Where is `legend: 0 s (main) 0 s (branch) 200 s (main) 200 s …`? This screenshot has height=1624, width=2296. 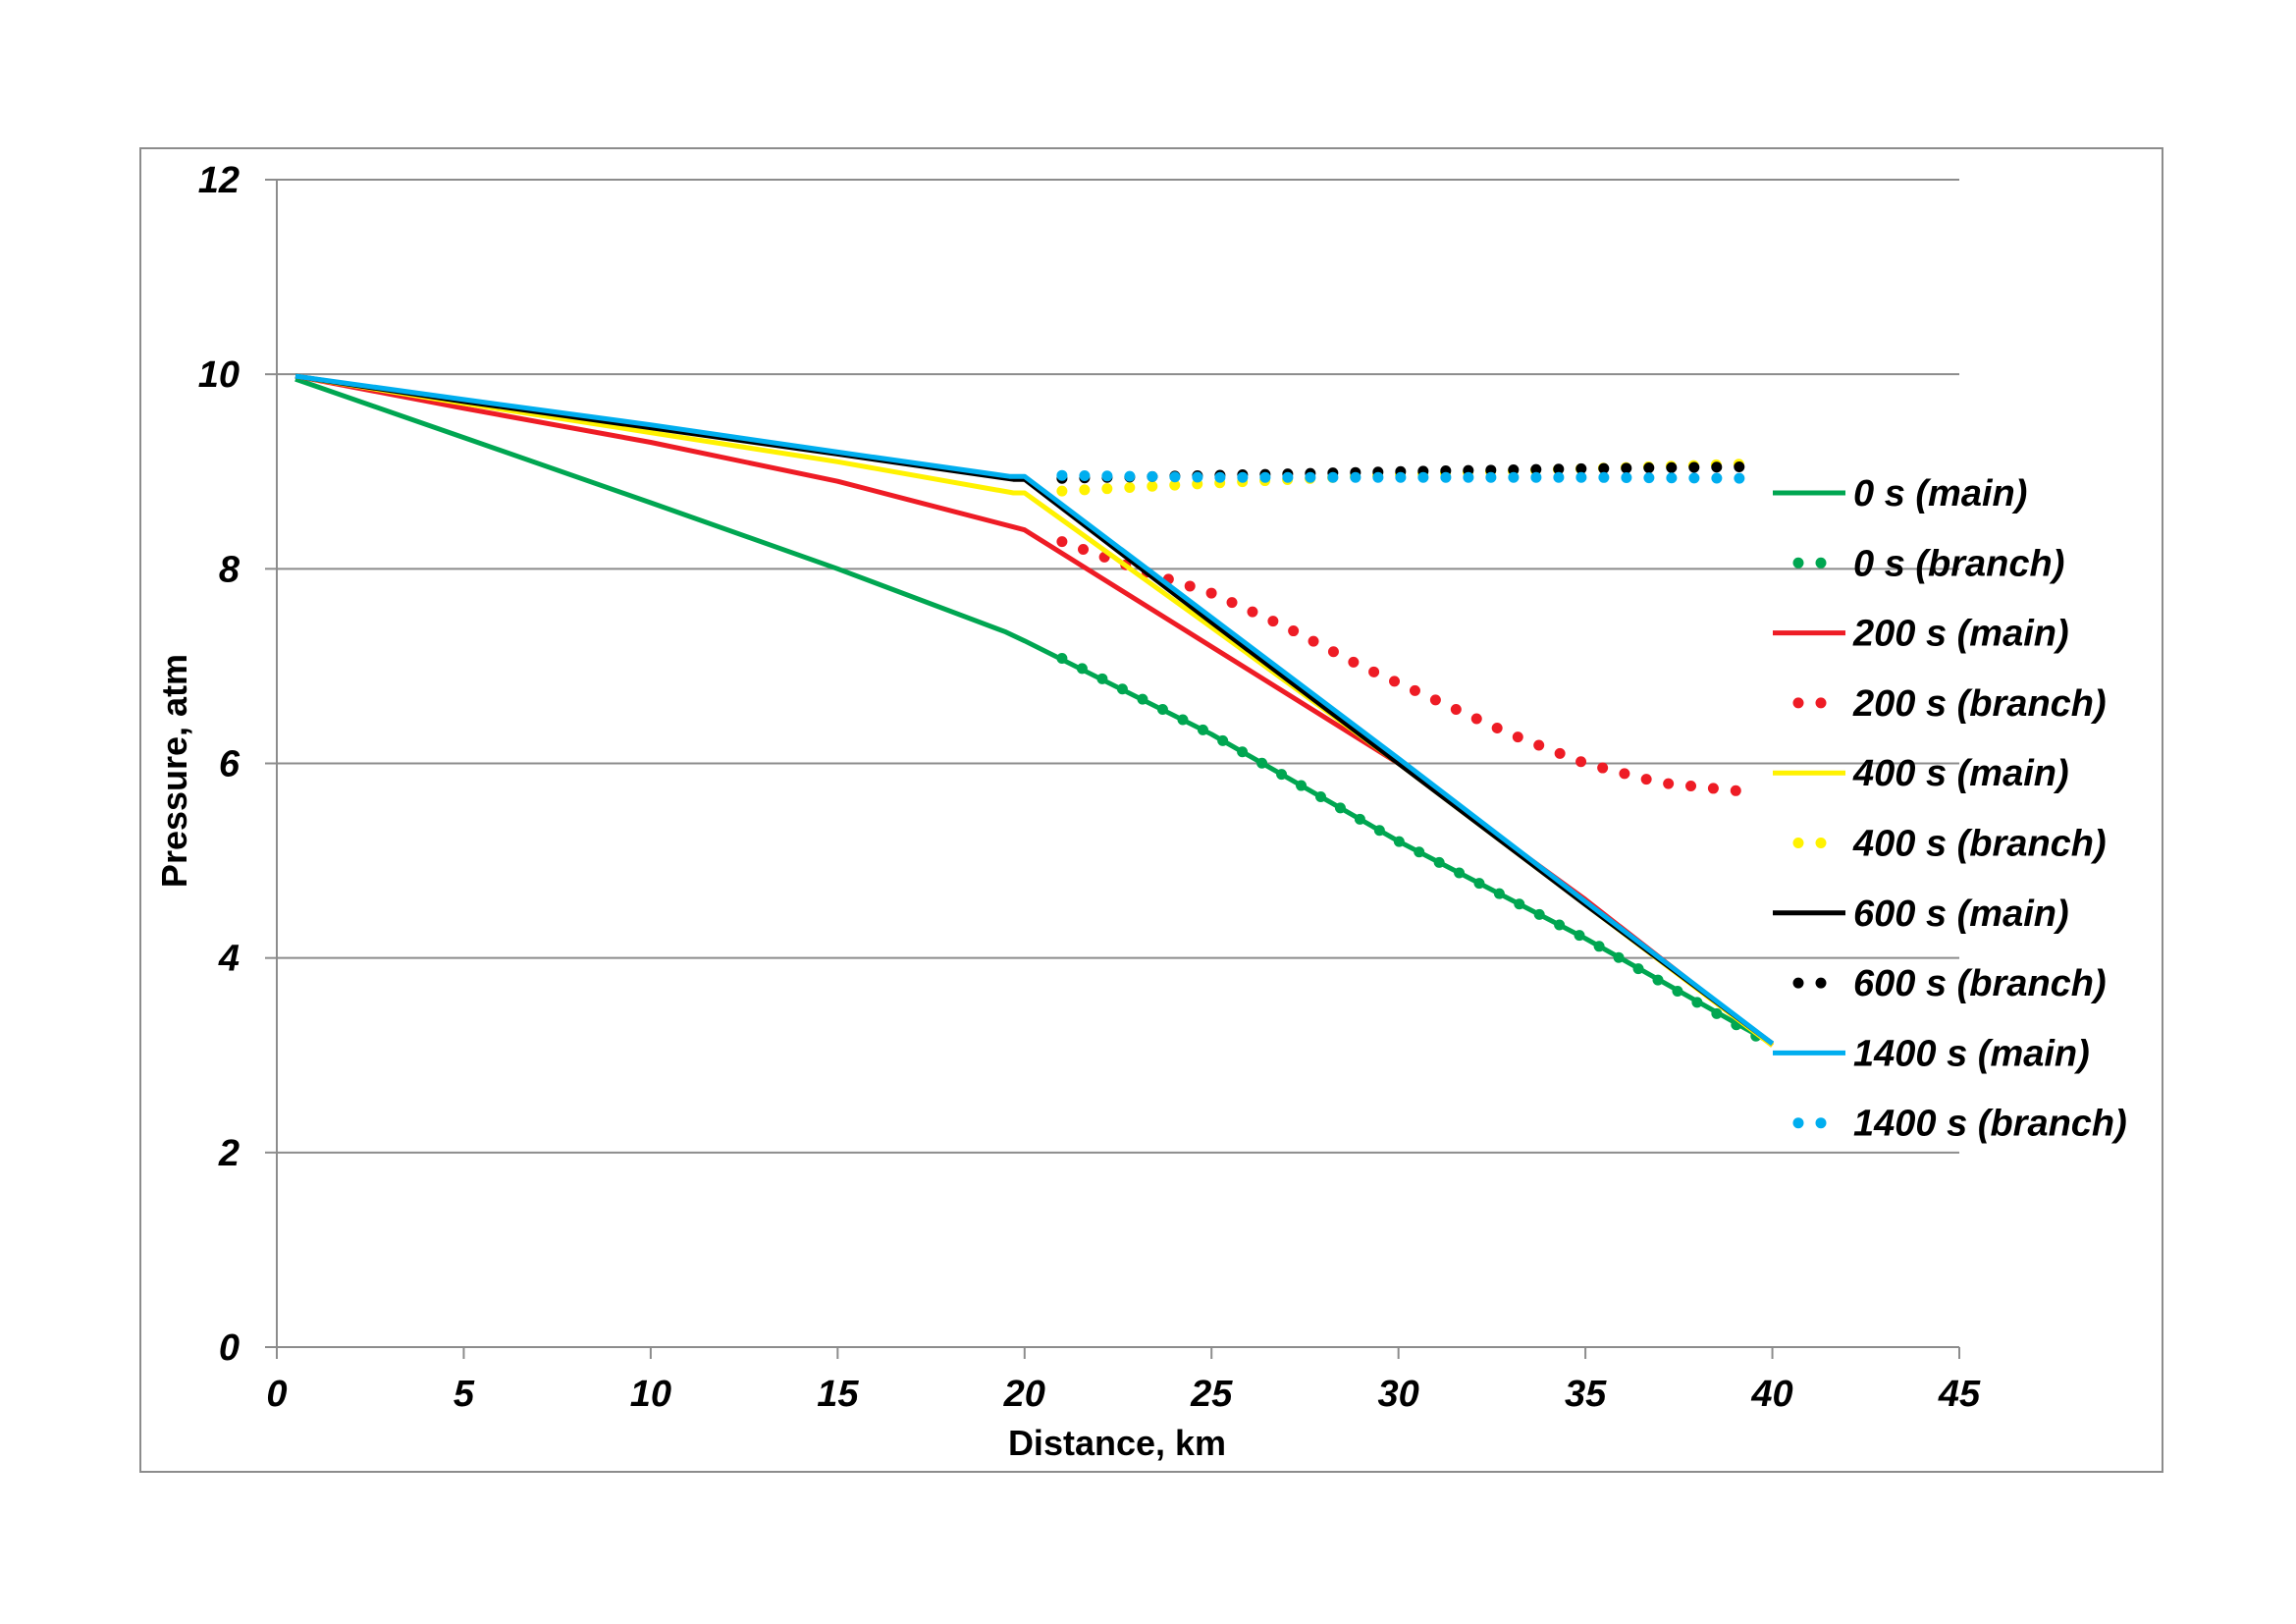 legend: 0 s (main) 0 s (branch) 200 s (main) 200 s … is located at coordinates (1950, 809).